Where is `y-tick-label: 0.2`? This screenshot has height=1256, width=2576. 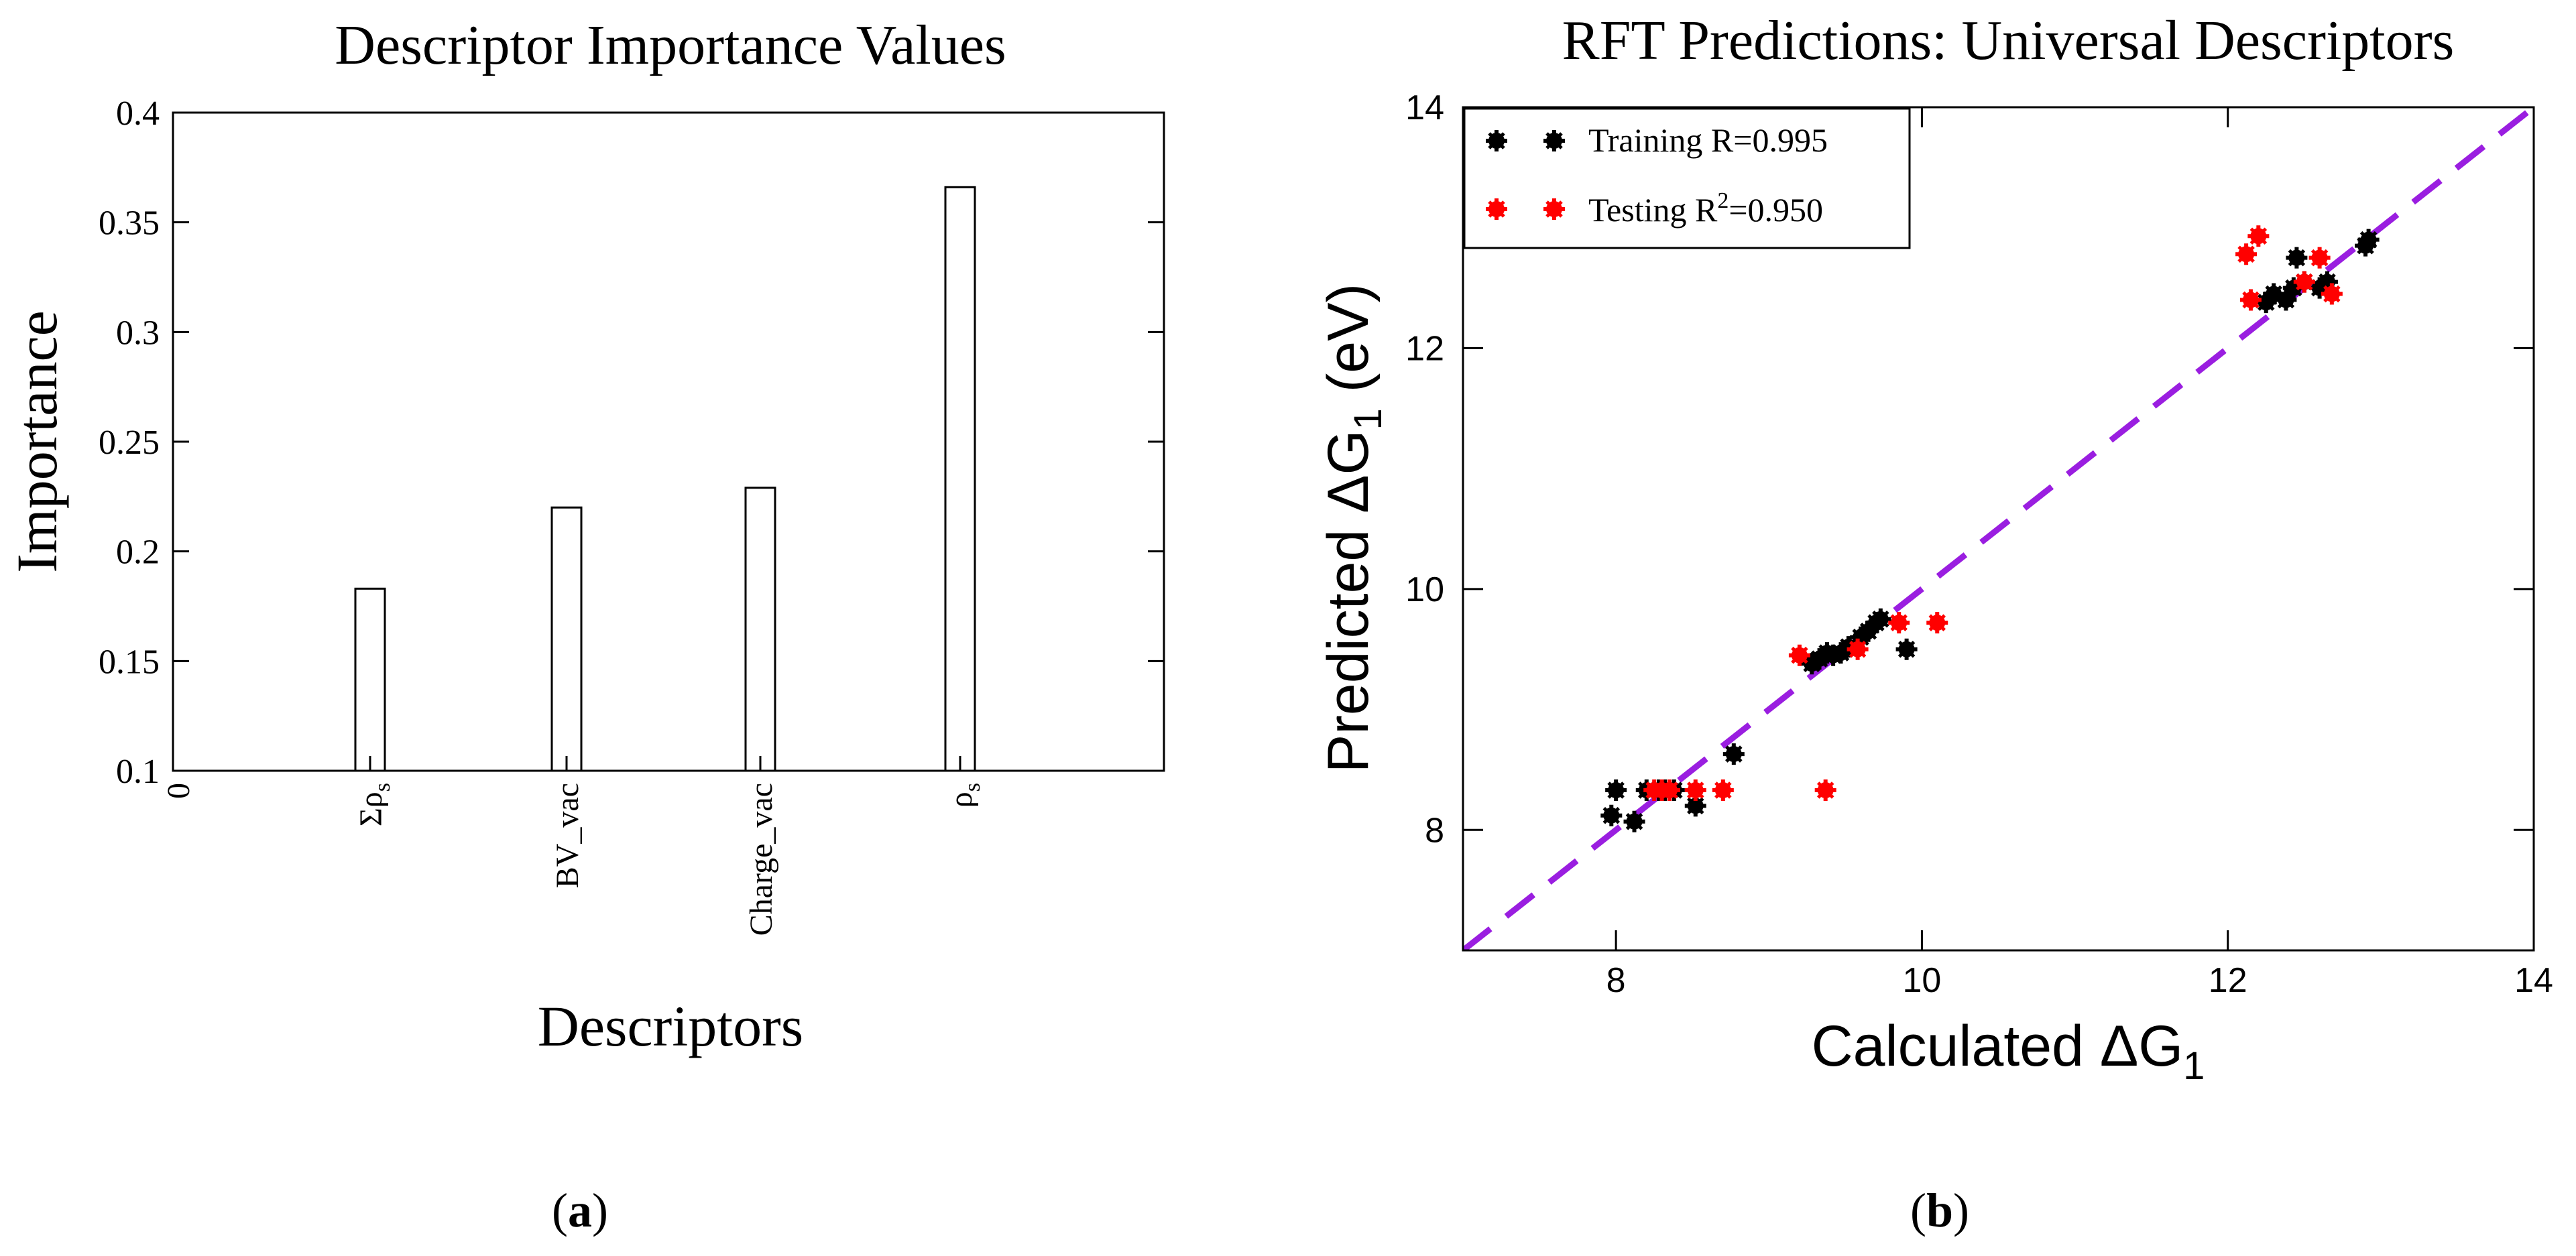 y-tick-label: 0.2 is located at coordinates (138, 552).